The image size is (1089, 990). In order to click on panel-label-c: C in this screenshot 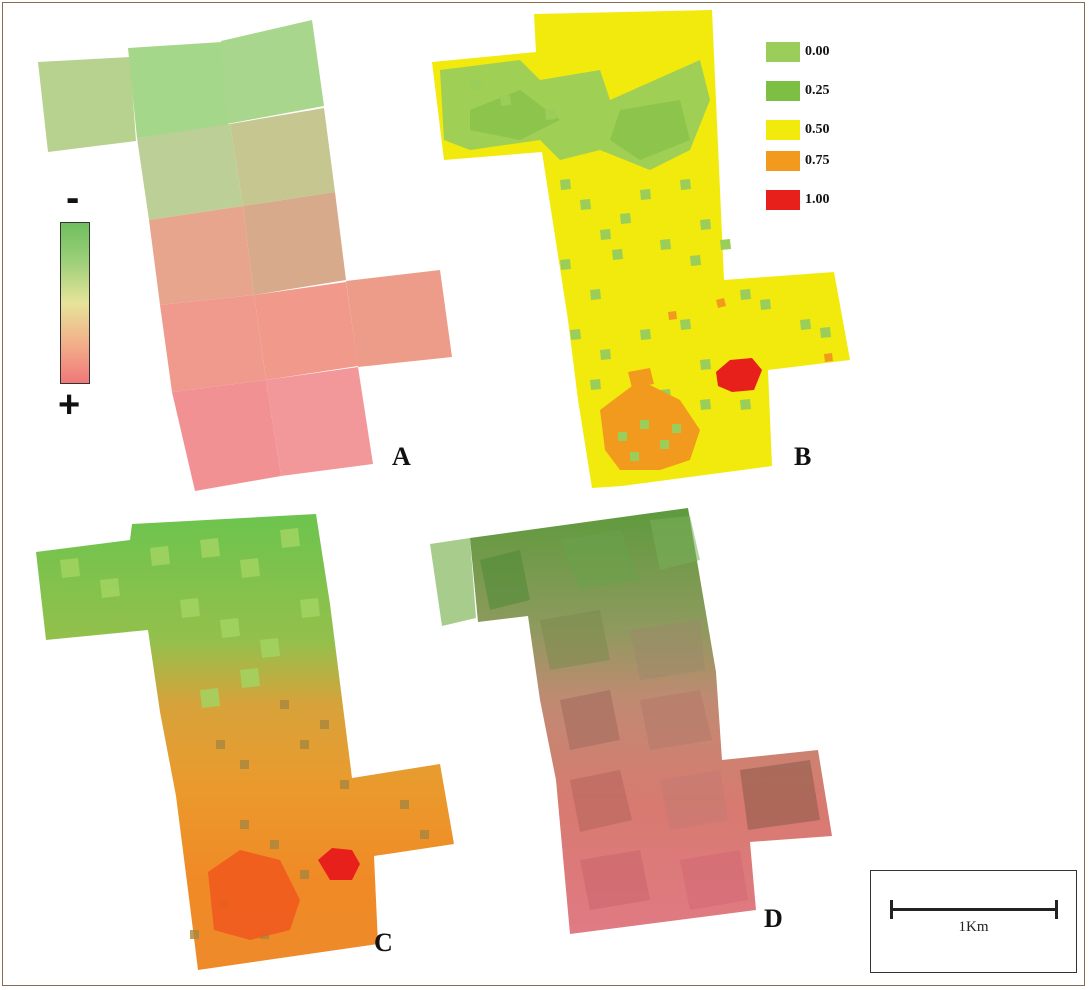, I will do `click(383, 942)`.